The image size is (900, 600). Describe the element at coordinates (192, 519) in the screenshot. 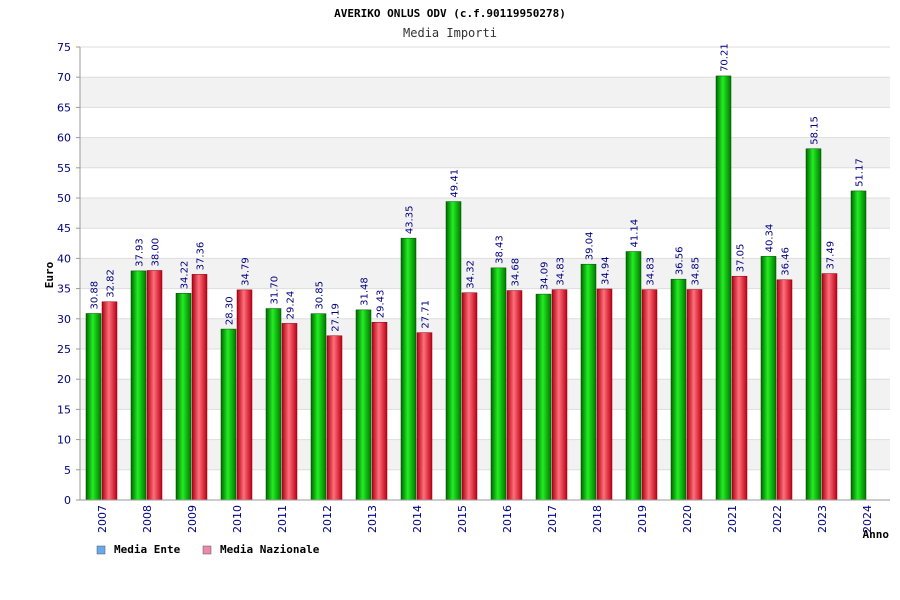

I see `x-tick-label: 2009` at that location.